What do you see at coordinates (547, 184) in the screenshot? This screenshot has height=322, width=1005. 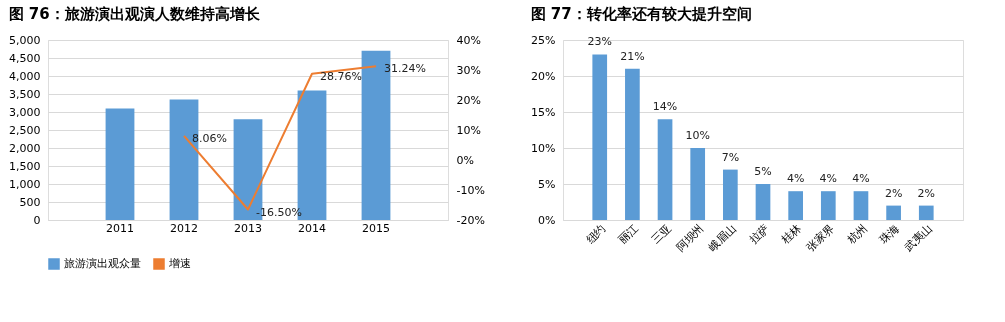 I see `y-tick-label: 5%` at bounding box center [547, 184].